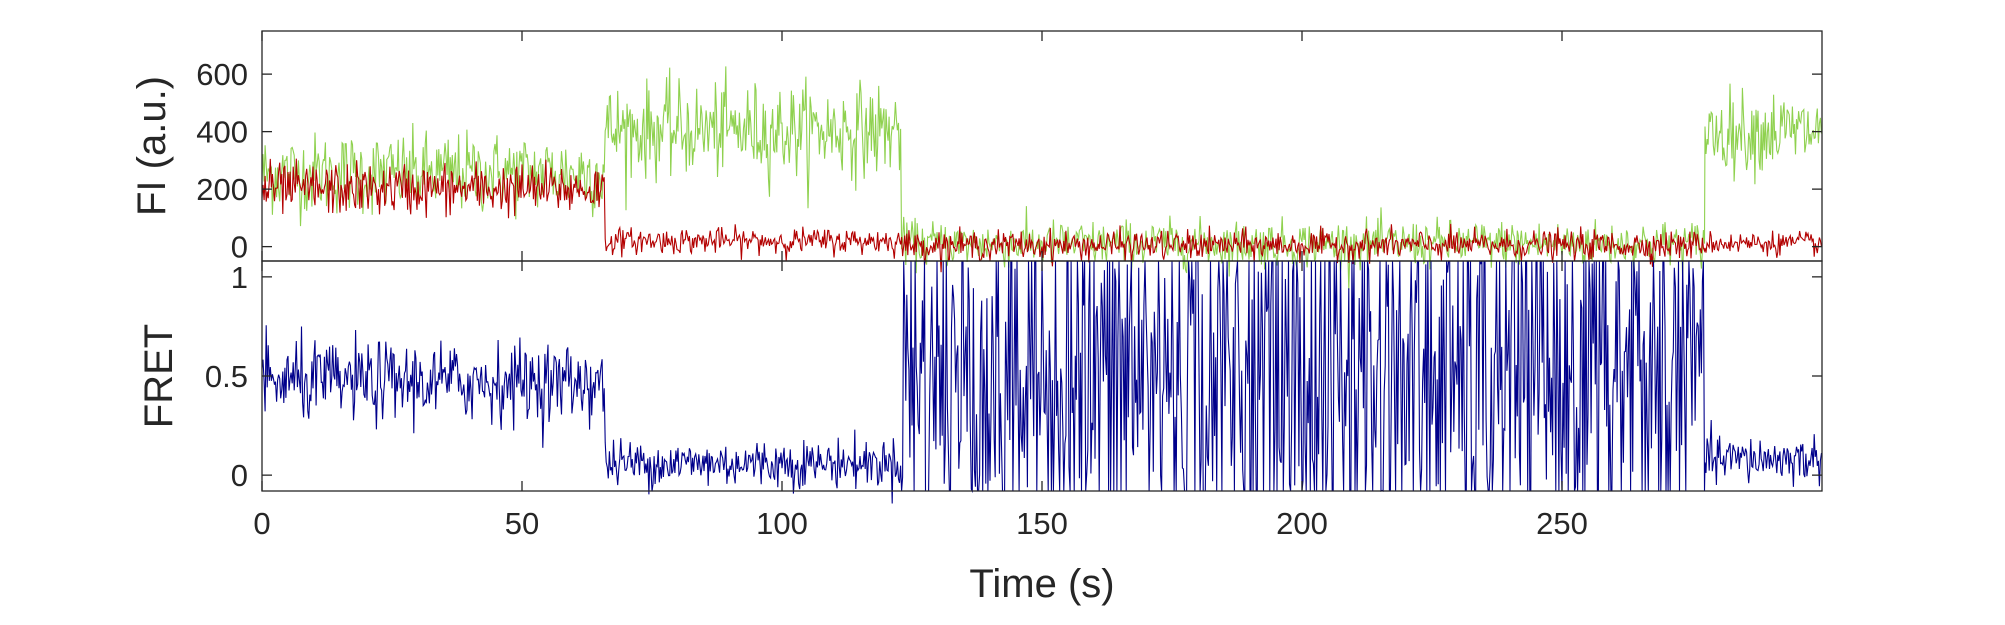  I want to click on x-tick-label: 0, so click(261, 523).